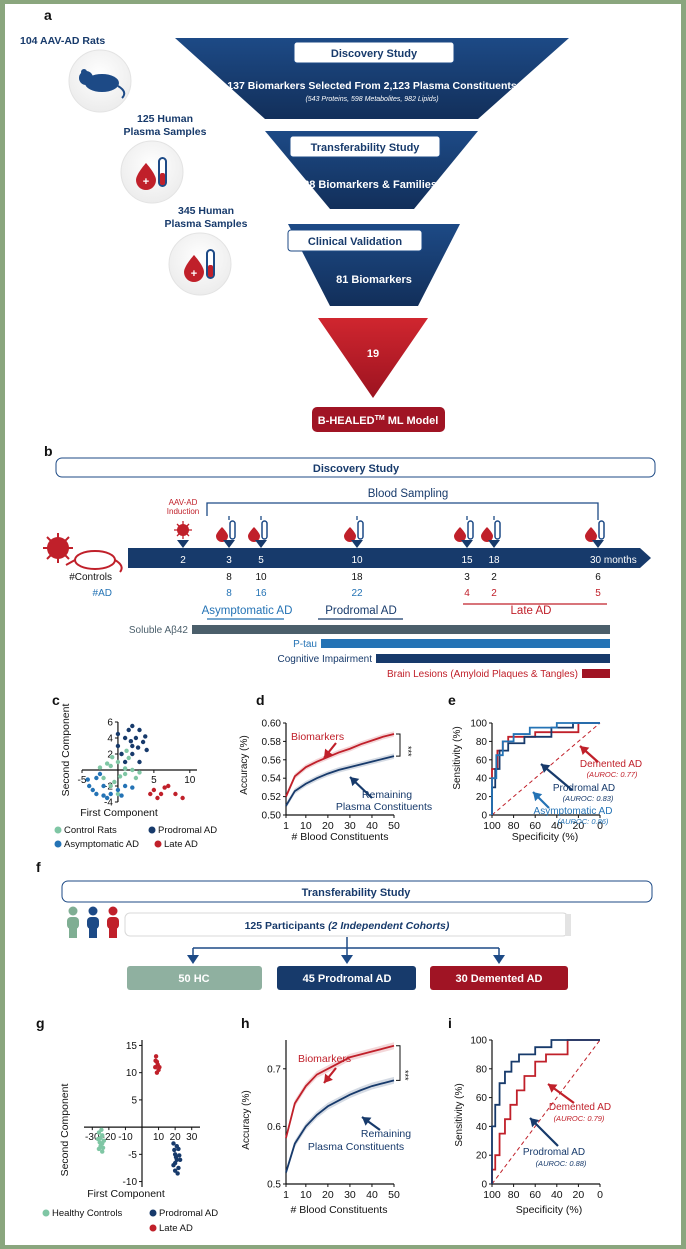 This screenshot has width=686, height=1249. Describe the element at coordinates (130, 1221) in the screenshot. I see `g-legend: Healthy Controls Prodromal AD Late AD` at that location.